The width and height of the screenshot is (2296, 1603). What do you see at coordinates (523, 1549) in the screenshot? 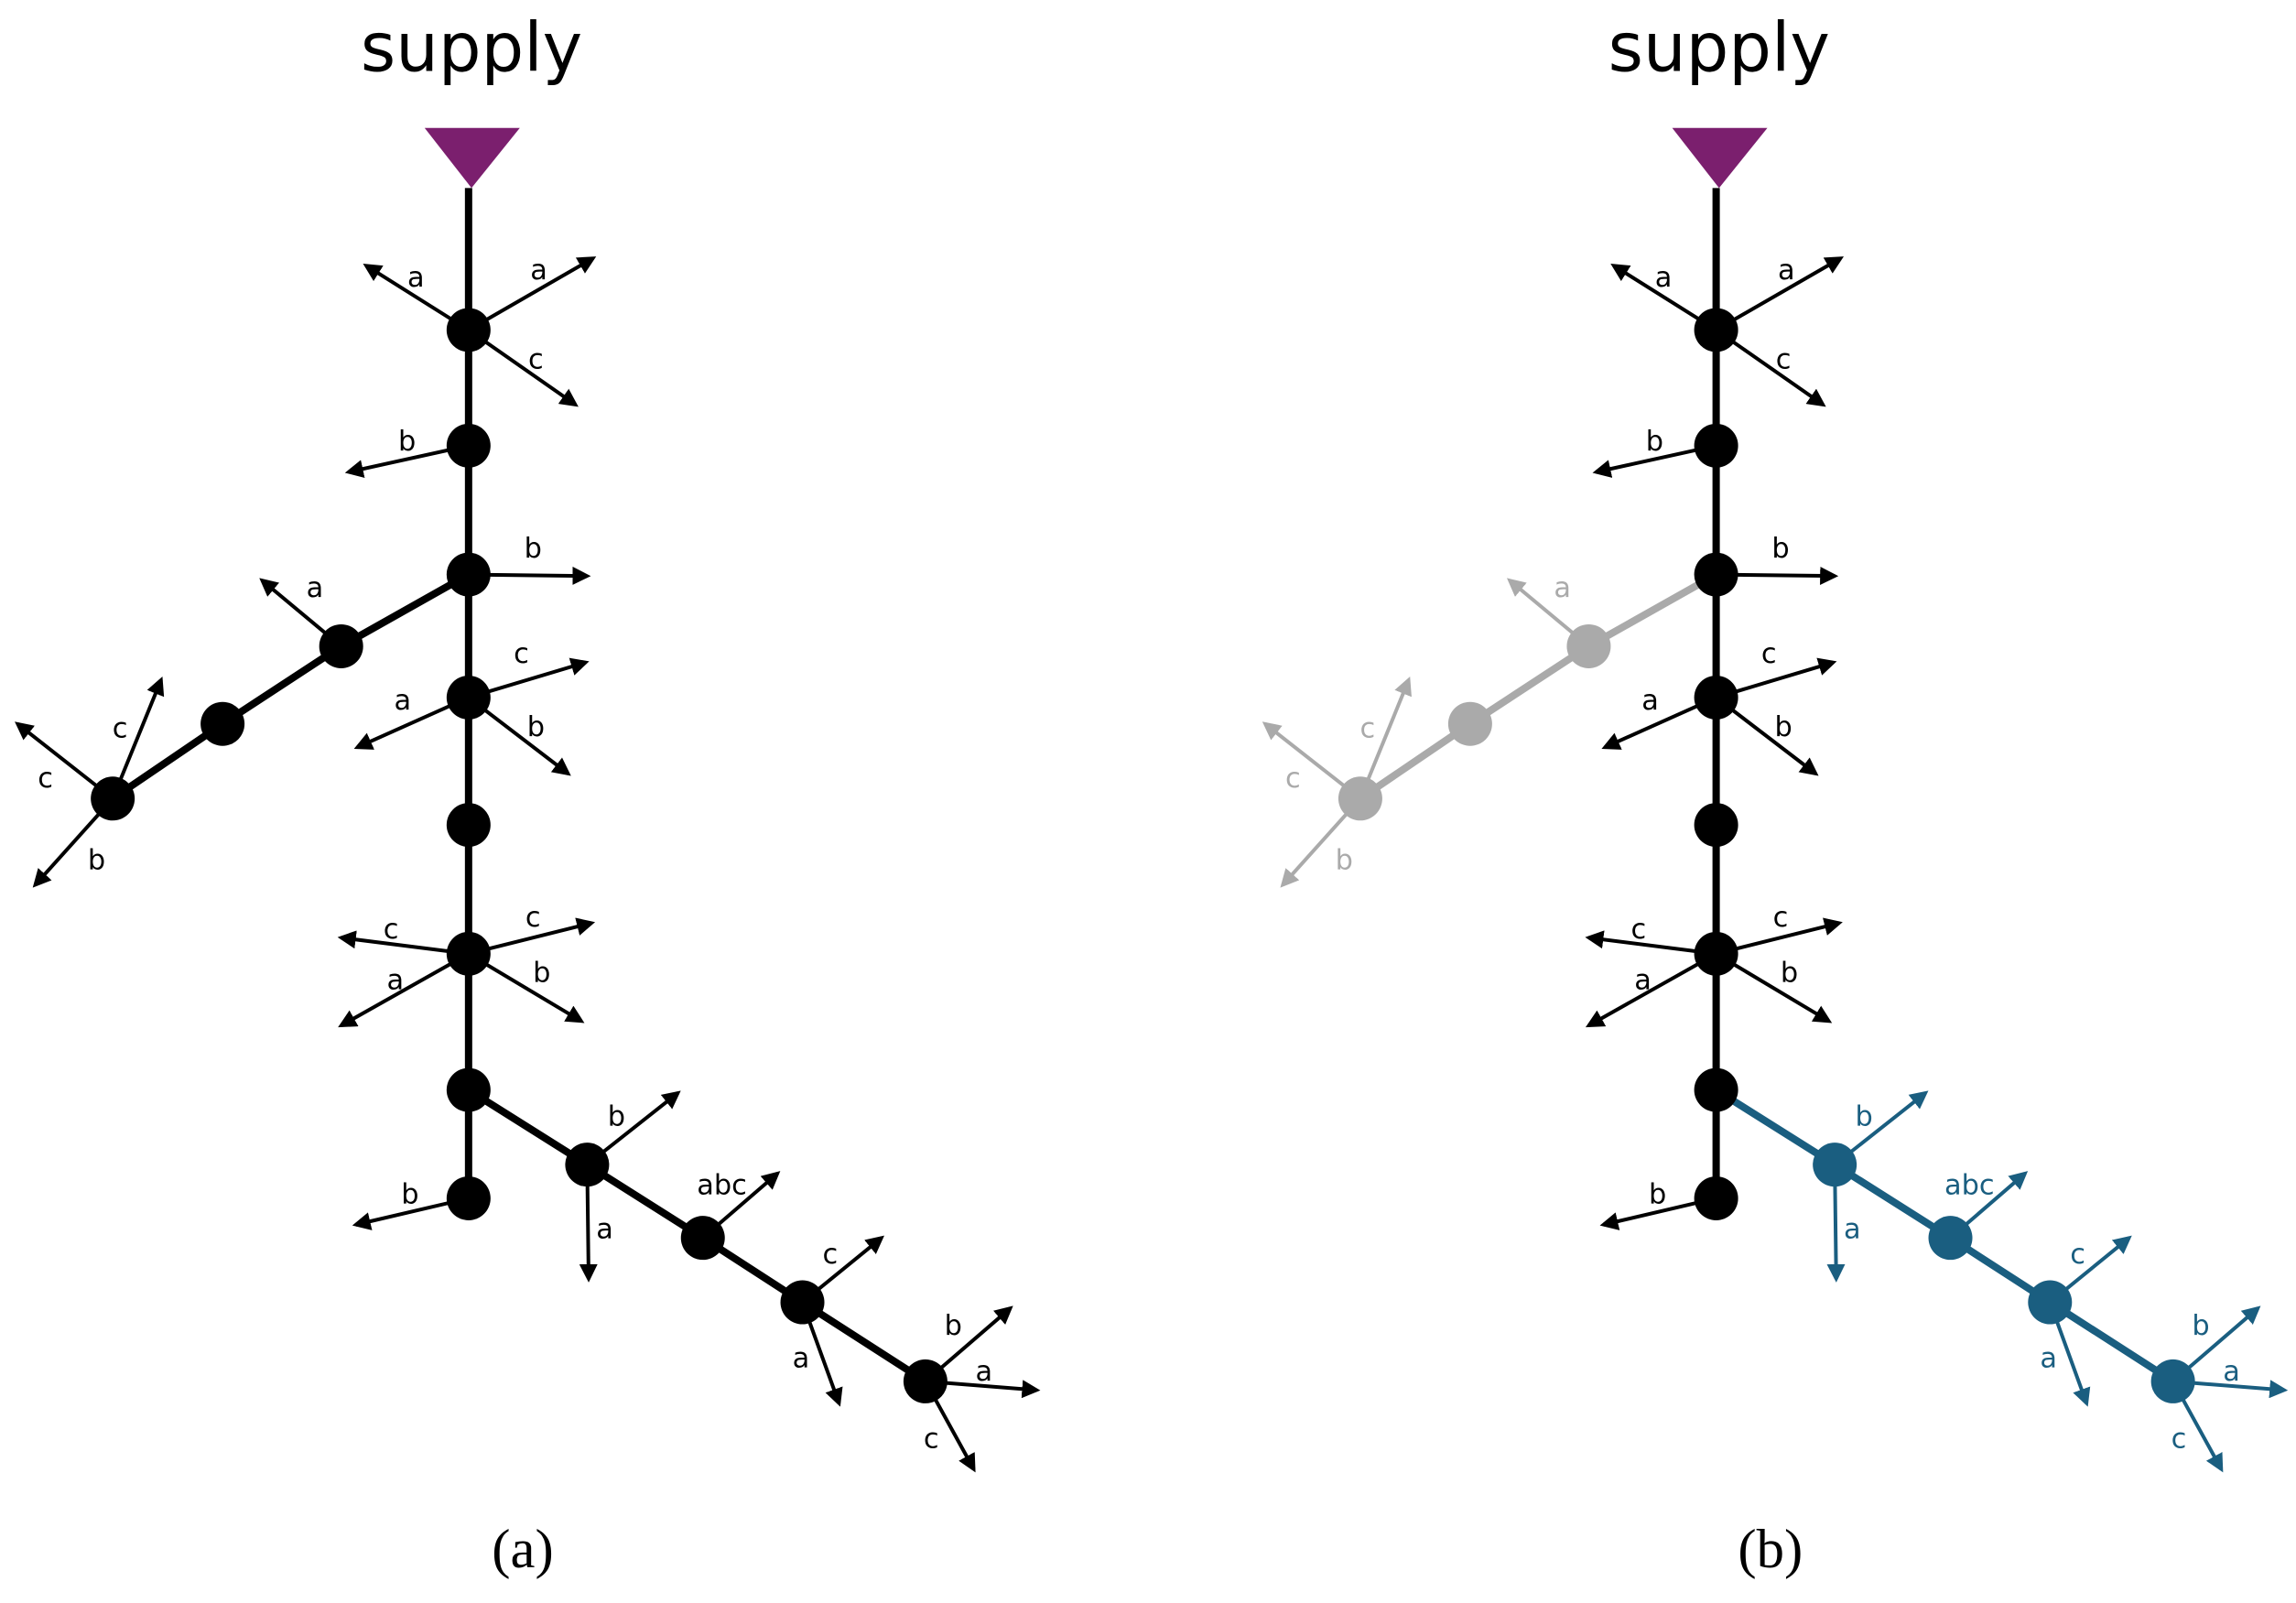
I see `caption: (a)` at bounding box center [523, 1549].